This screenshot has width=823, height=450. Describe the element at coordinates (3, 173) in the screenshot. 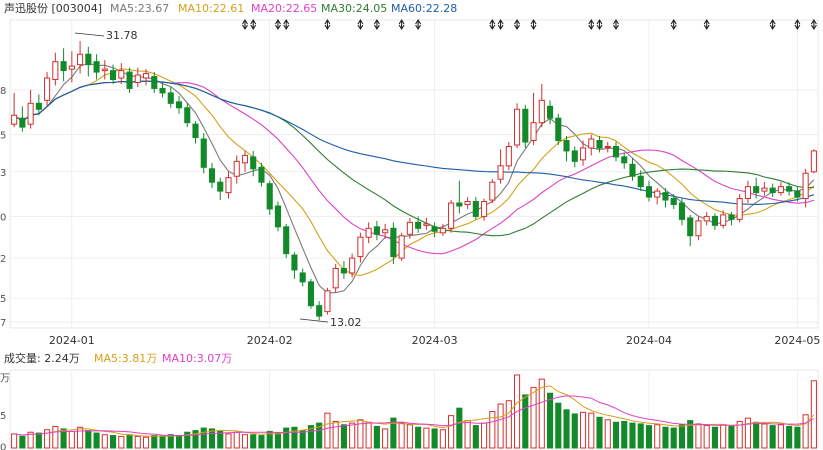

I see `price-tick-label: 3` at that location.